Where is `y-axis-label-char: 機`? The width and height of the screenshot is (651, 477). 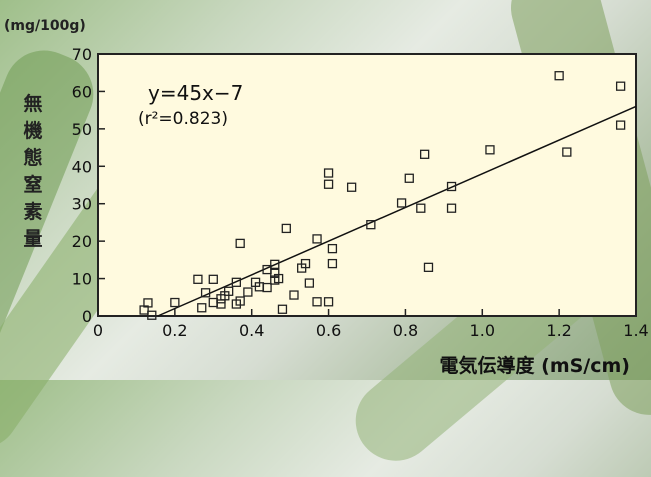 y-axis-label-char: 機 is located at coordinates (32, 130).